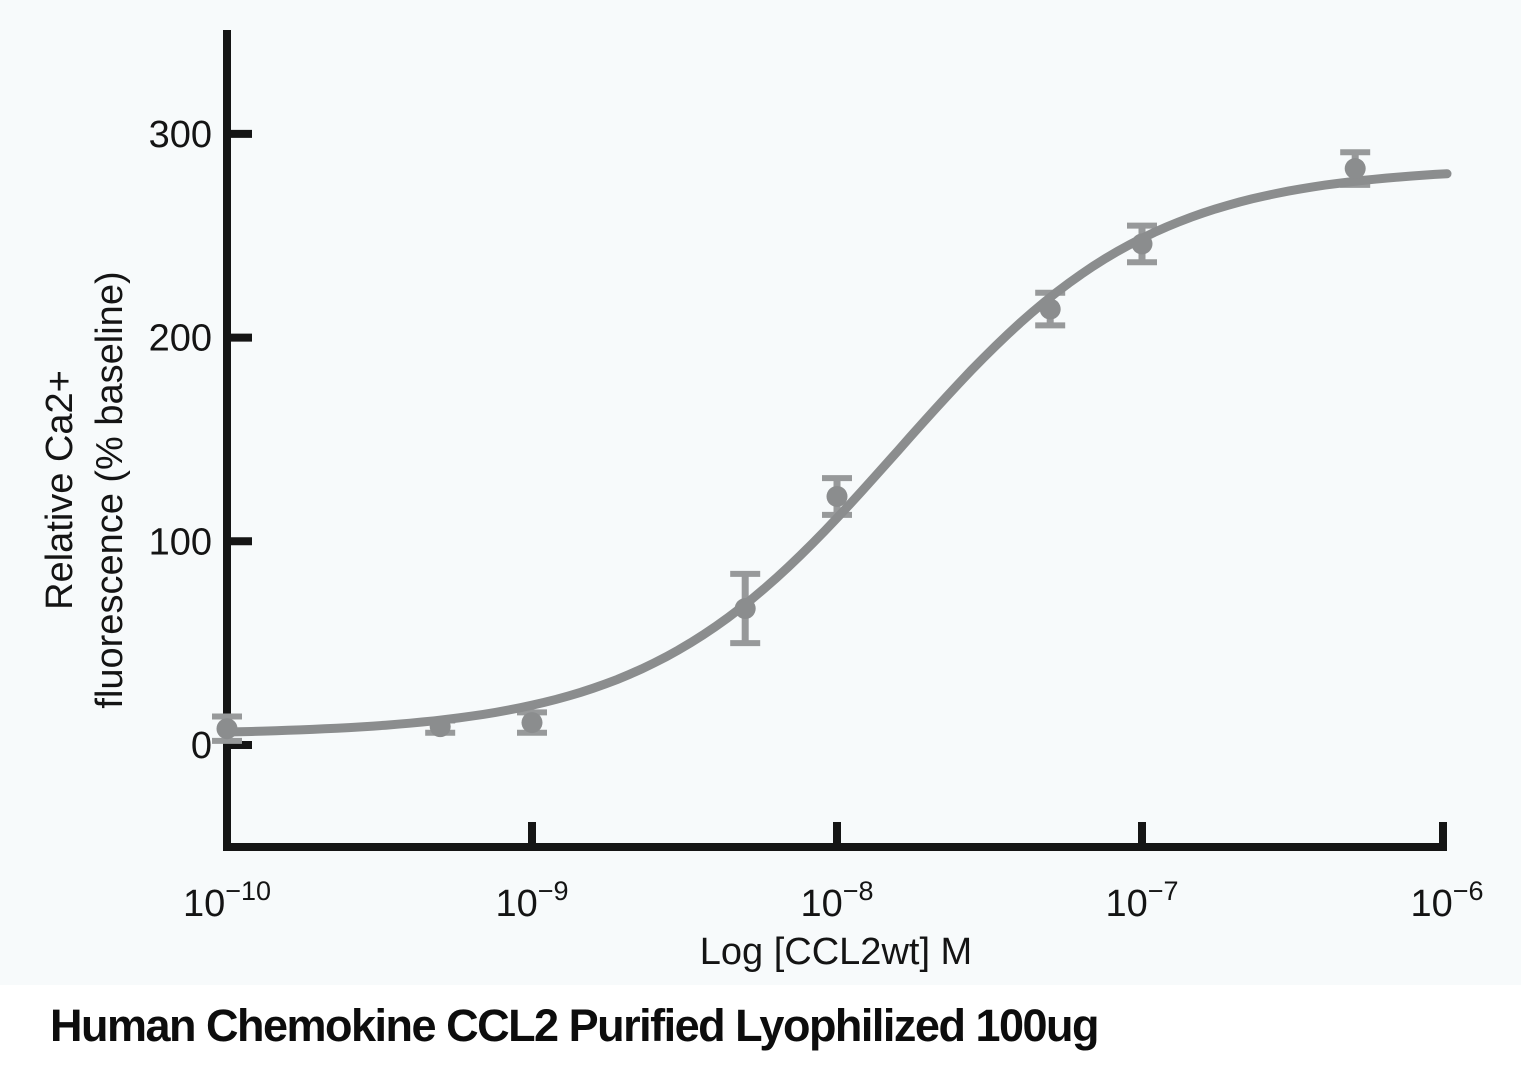 The width and height of the screenshot is (1521, 1080). I want to click on x-tick-label: 10⁻¹⁰, so click(227, 900).